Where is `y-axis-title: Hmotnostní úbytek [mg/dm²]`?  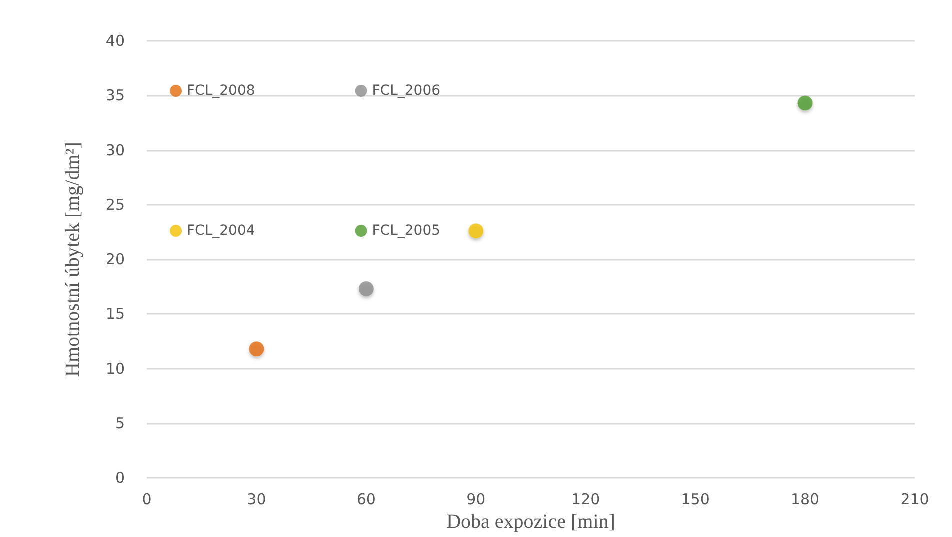 y-axis-title: Hmotnostní úbytek [mg/dm²] is located at coordinates (73, 259).